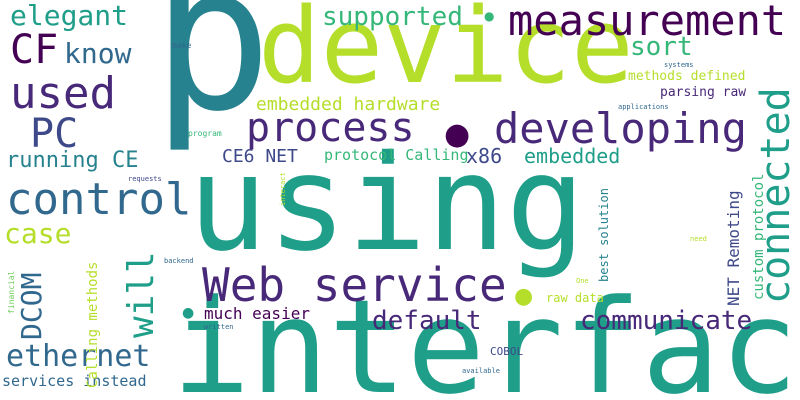 The height and width of the screenshot is (400, 800). Describe the element at coordinates (31, 306) in the screenshot. I see `word-dcom: DCOM` at that location.